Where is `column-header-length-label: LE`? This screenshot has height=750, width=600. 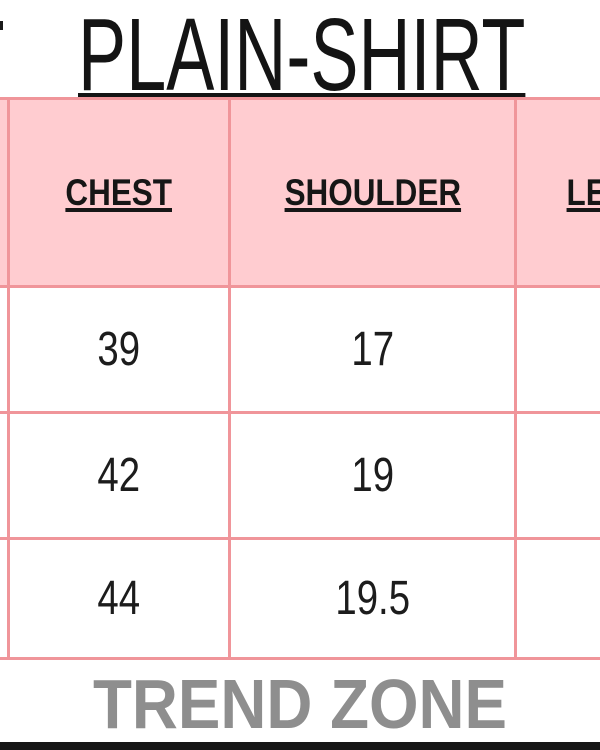
column-header-length-label: LE is located at coordinates (583, 192).